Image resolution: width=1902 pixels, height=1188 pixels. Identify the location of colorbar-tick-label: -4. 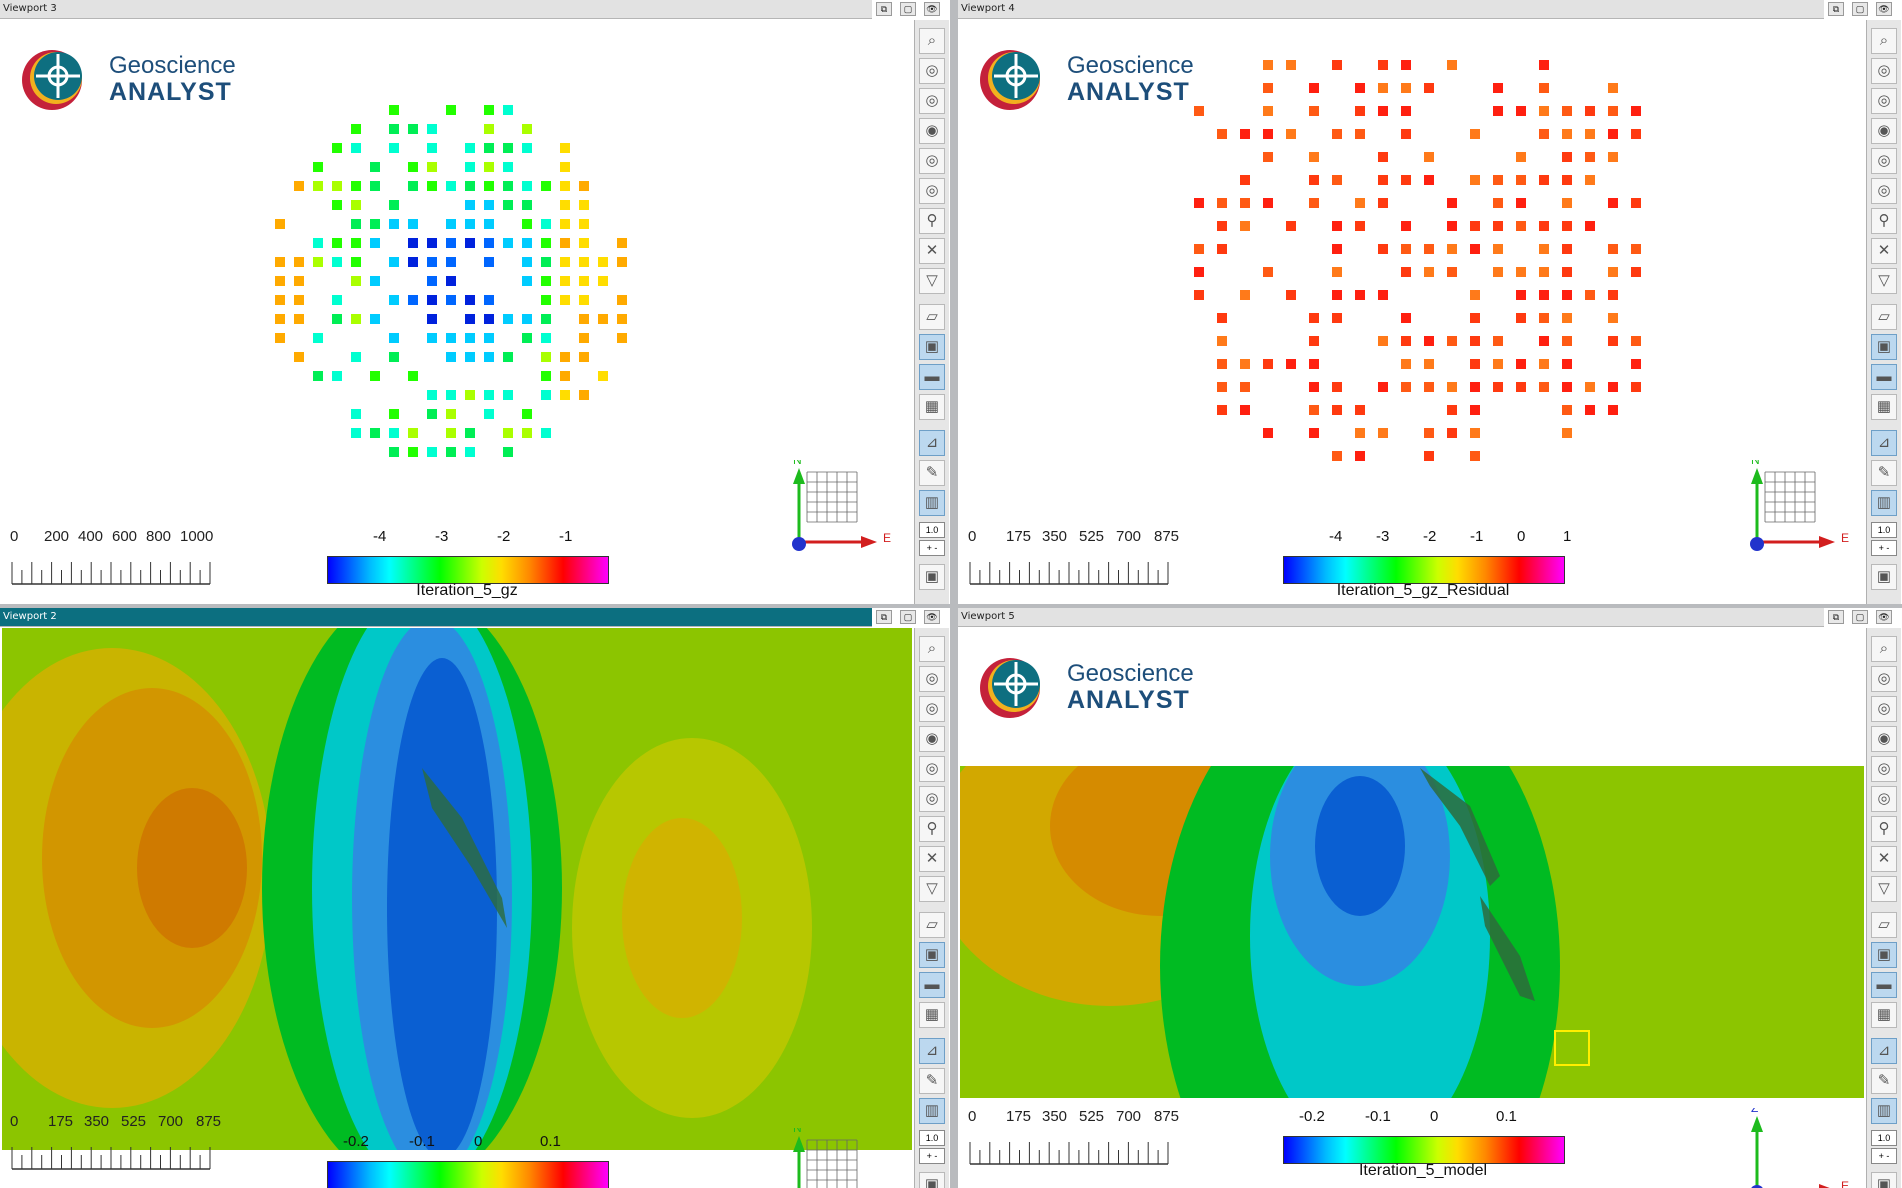
(380, 536).